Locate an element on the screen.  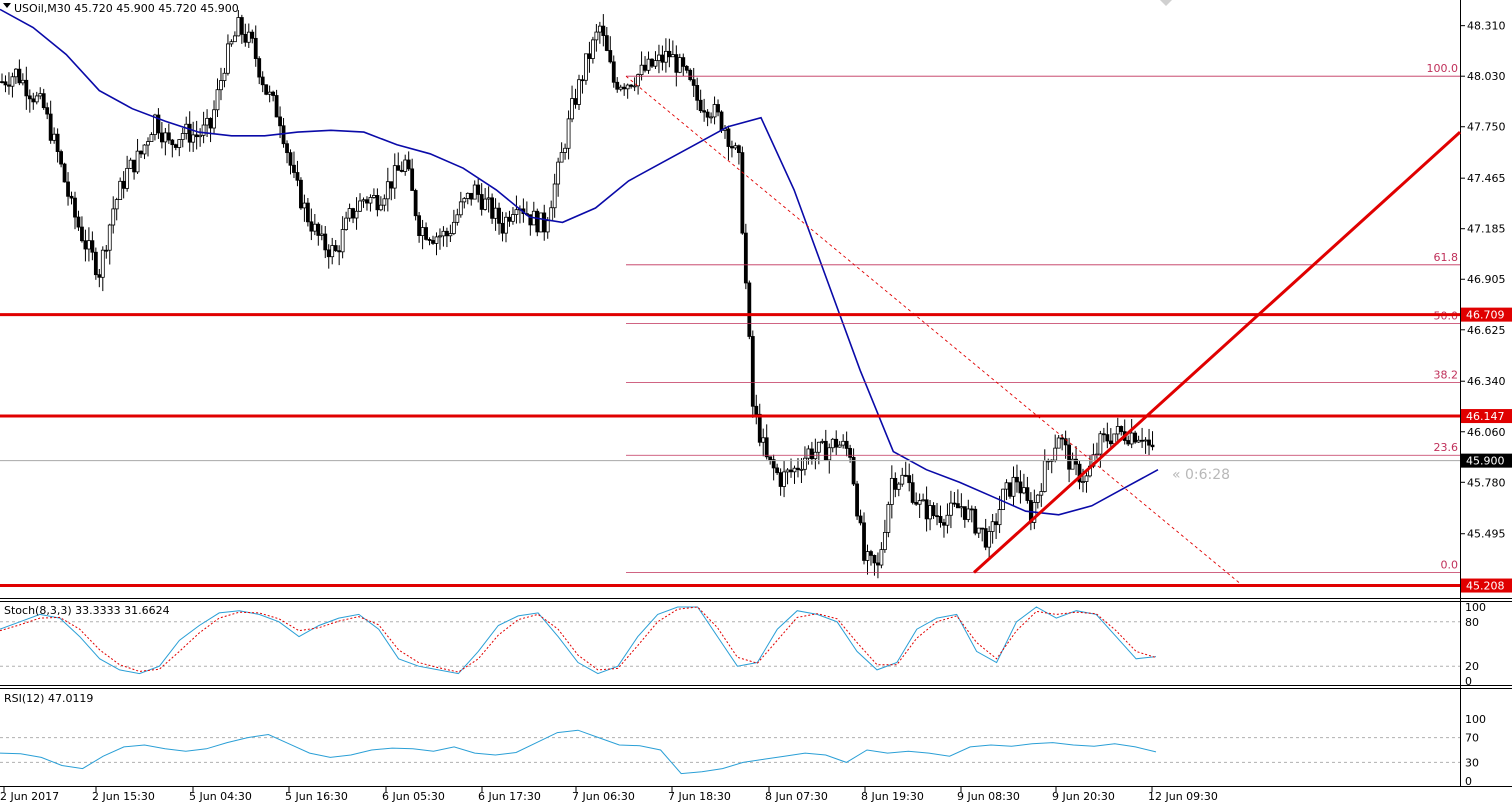
level-price-tag is located at coordinates (1486, 314).